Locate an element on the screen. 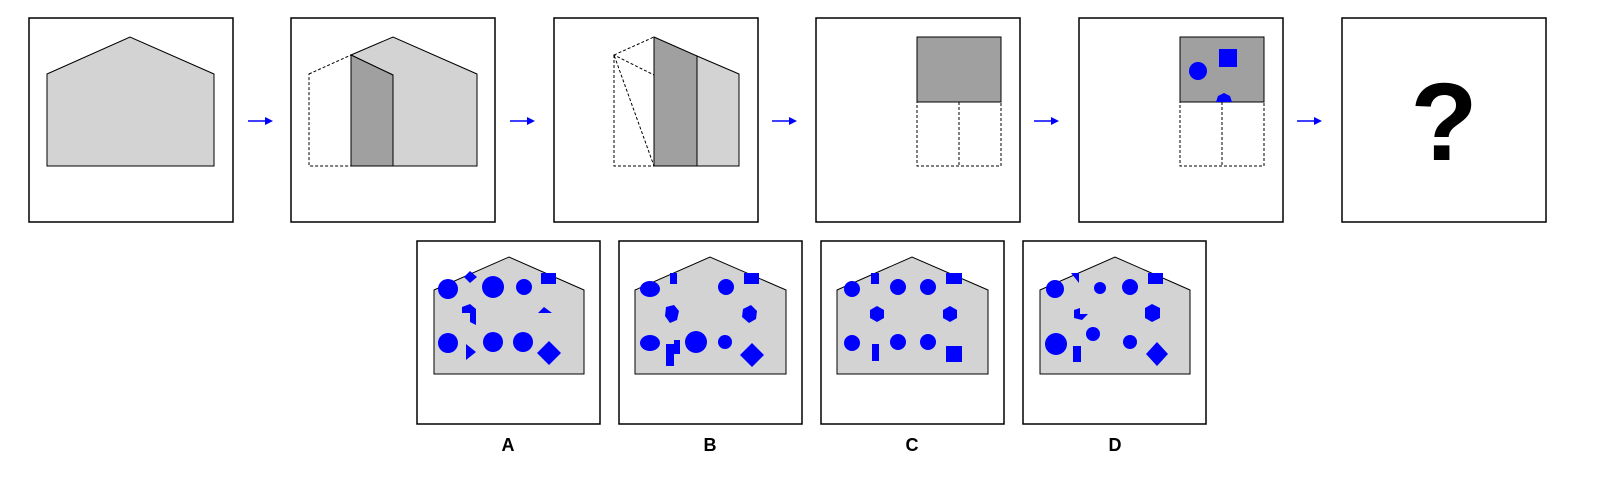 The height and width of the screenshot is (490, 1610). option-d: D is located at coordinates (1114, 347).